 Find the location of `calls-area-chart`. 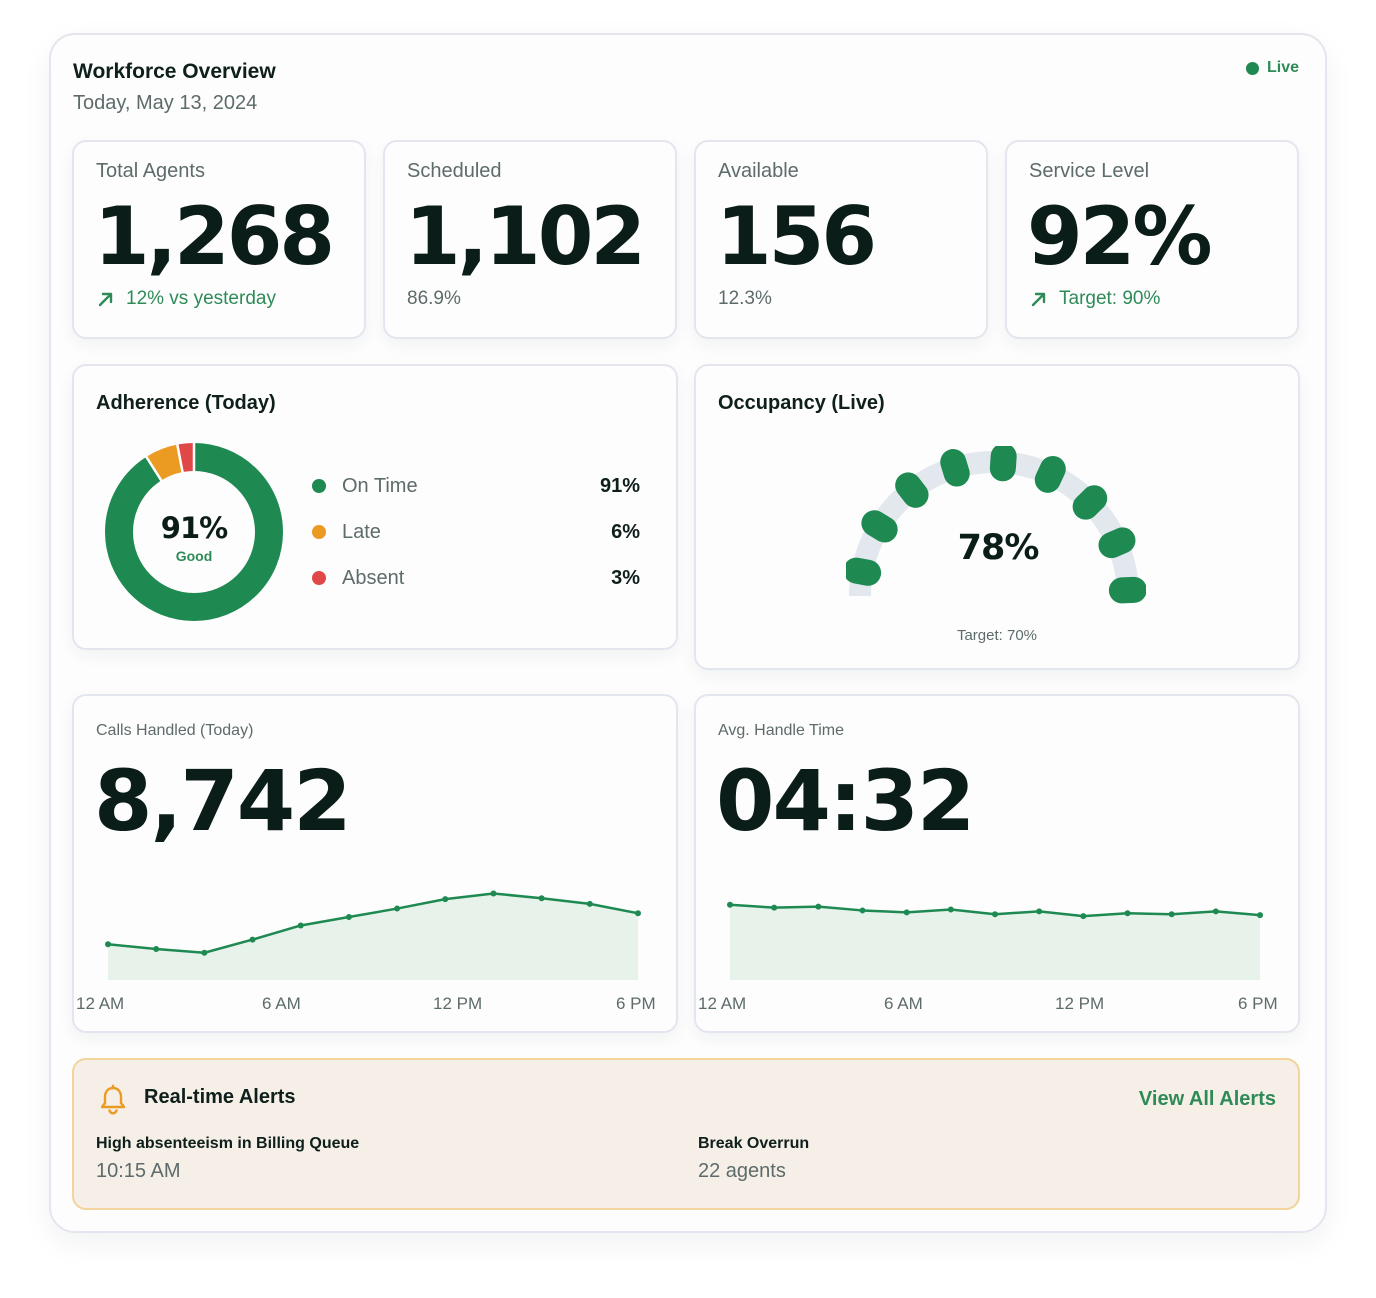

calls-area-chart is located at coordinates (373, 935).